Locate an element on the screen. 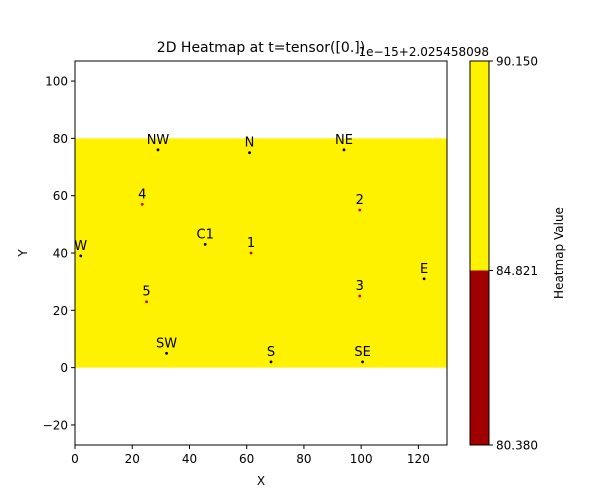 The image size is (600, 500). x-tick-label: 80 is located at coordinates (303, 459).